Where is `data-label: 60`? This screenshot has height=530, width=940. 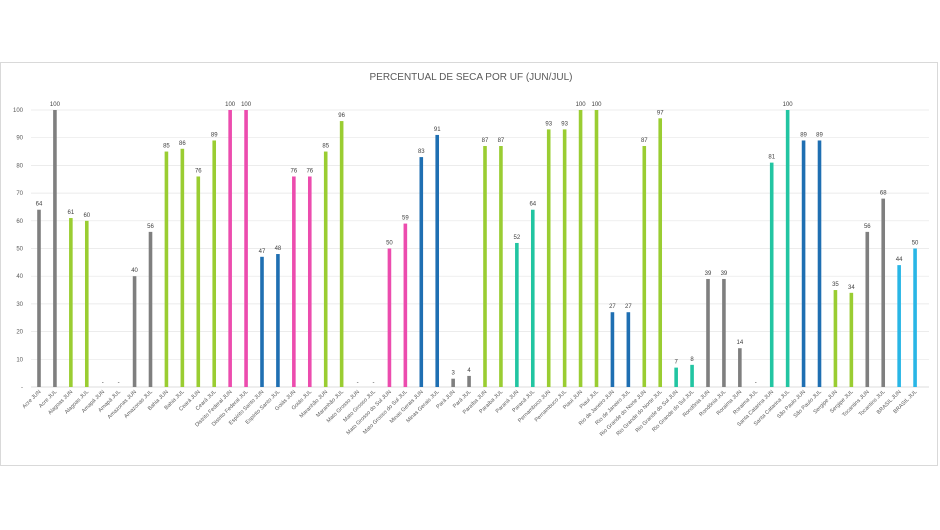
data-label: 60 is located at coordinates (86, 216).